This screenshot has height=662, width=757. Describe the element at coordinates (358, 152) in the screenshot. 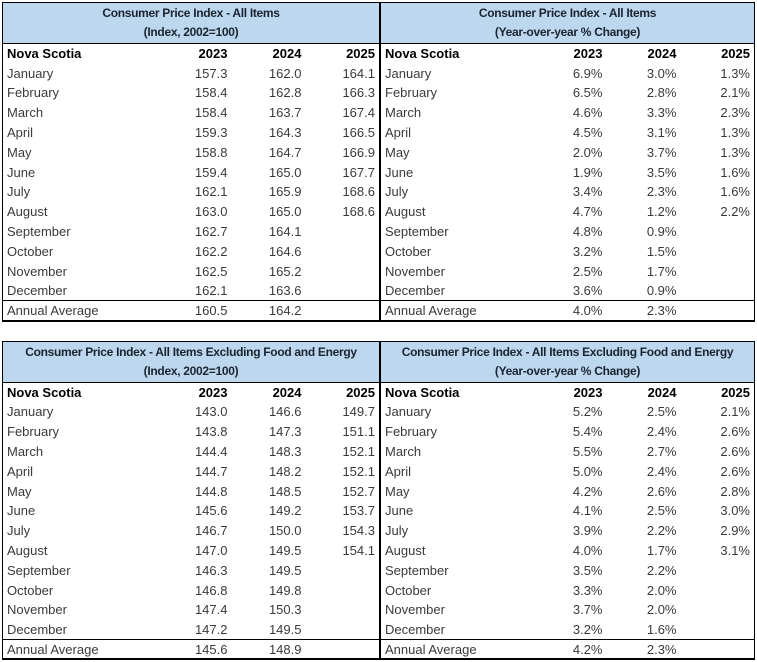

I see `cell-value: 166.9` at that location.